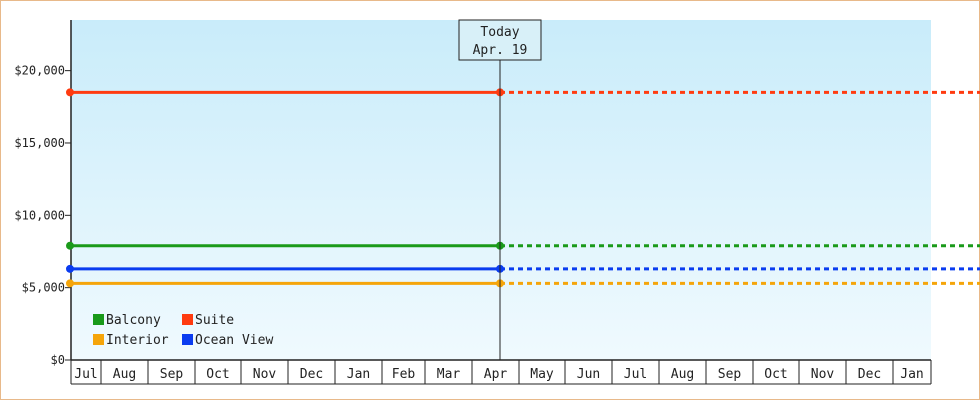 Image resolution: width=980 pixels, height=400 pixels. Describe the element at coordinates (500, 50) in the screenshot. I see `today-date-label: Apr. 19` at that location.